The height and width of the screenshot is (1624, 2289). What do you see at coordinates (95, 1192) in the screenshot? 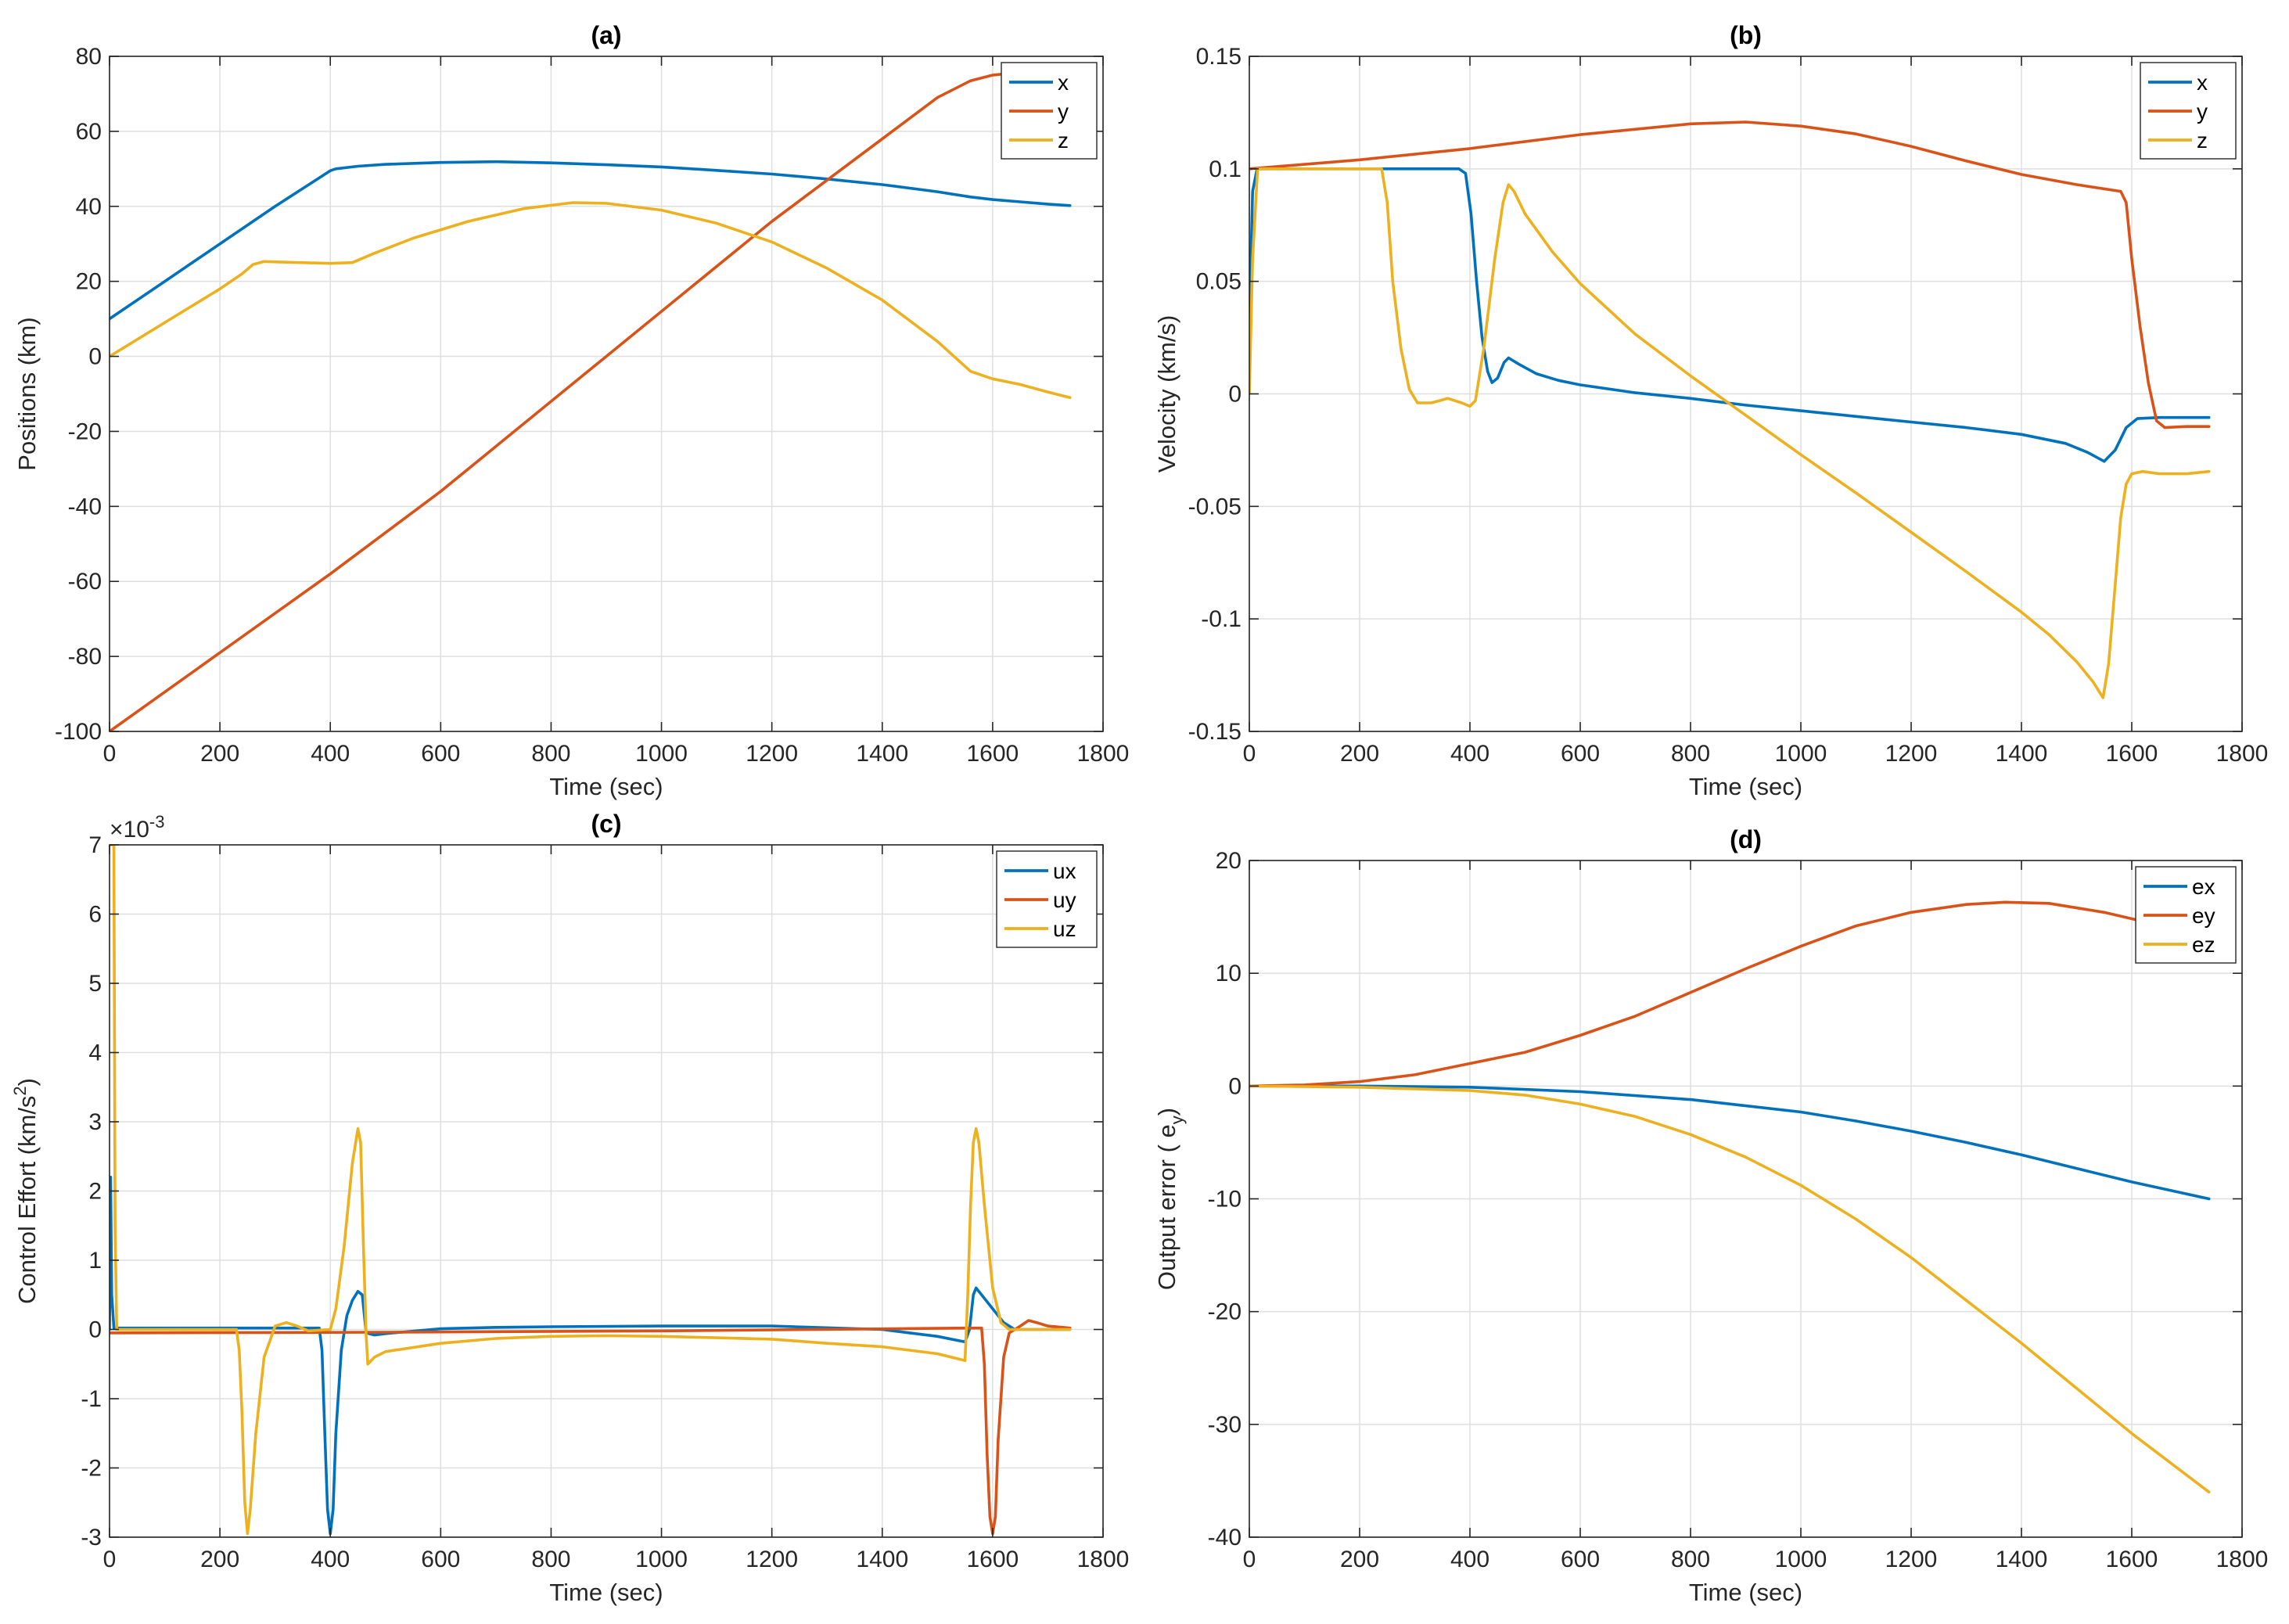
I see `y-tick-label: 2` at bounding box center [95, 1192].